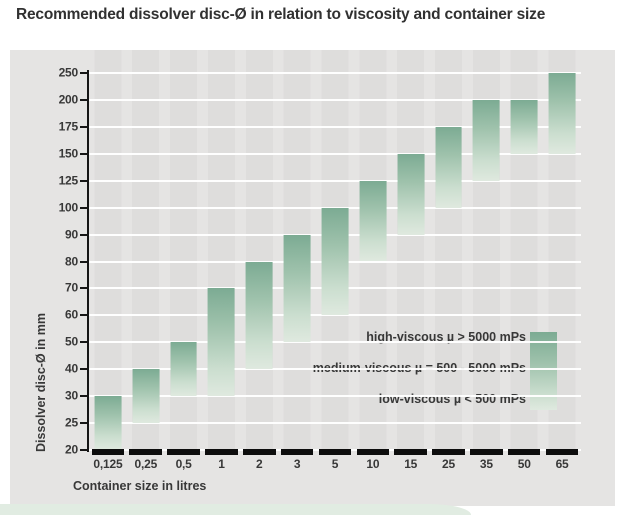 The height and width of the screenshot is (515, 624). I want to click on legend-label-low-viscous: low-viscous µ < 500 mPs, so click(452, 399).